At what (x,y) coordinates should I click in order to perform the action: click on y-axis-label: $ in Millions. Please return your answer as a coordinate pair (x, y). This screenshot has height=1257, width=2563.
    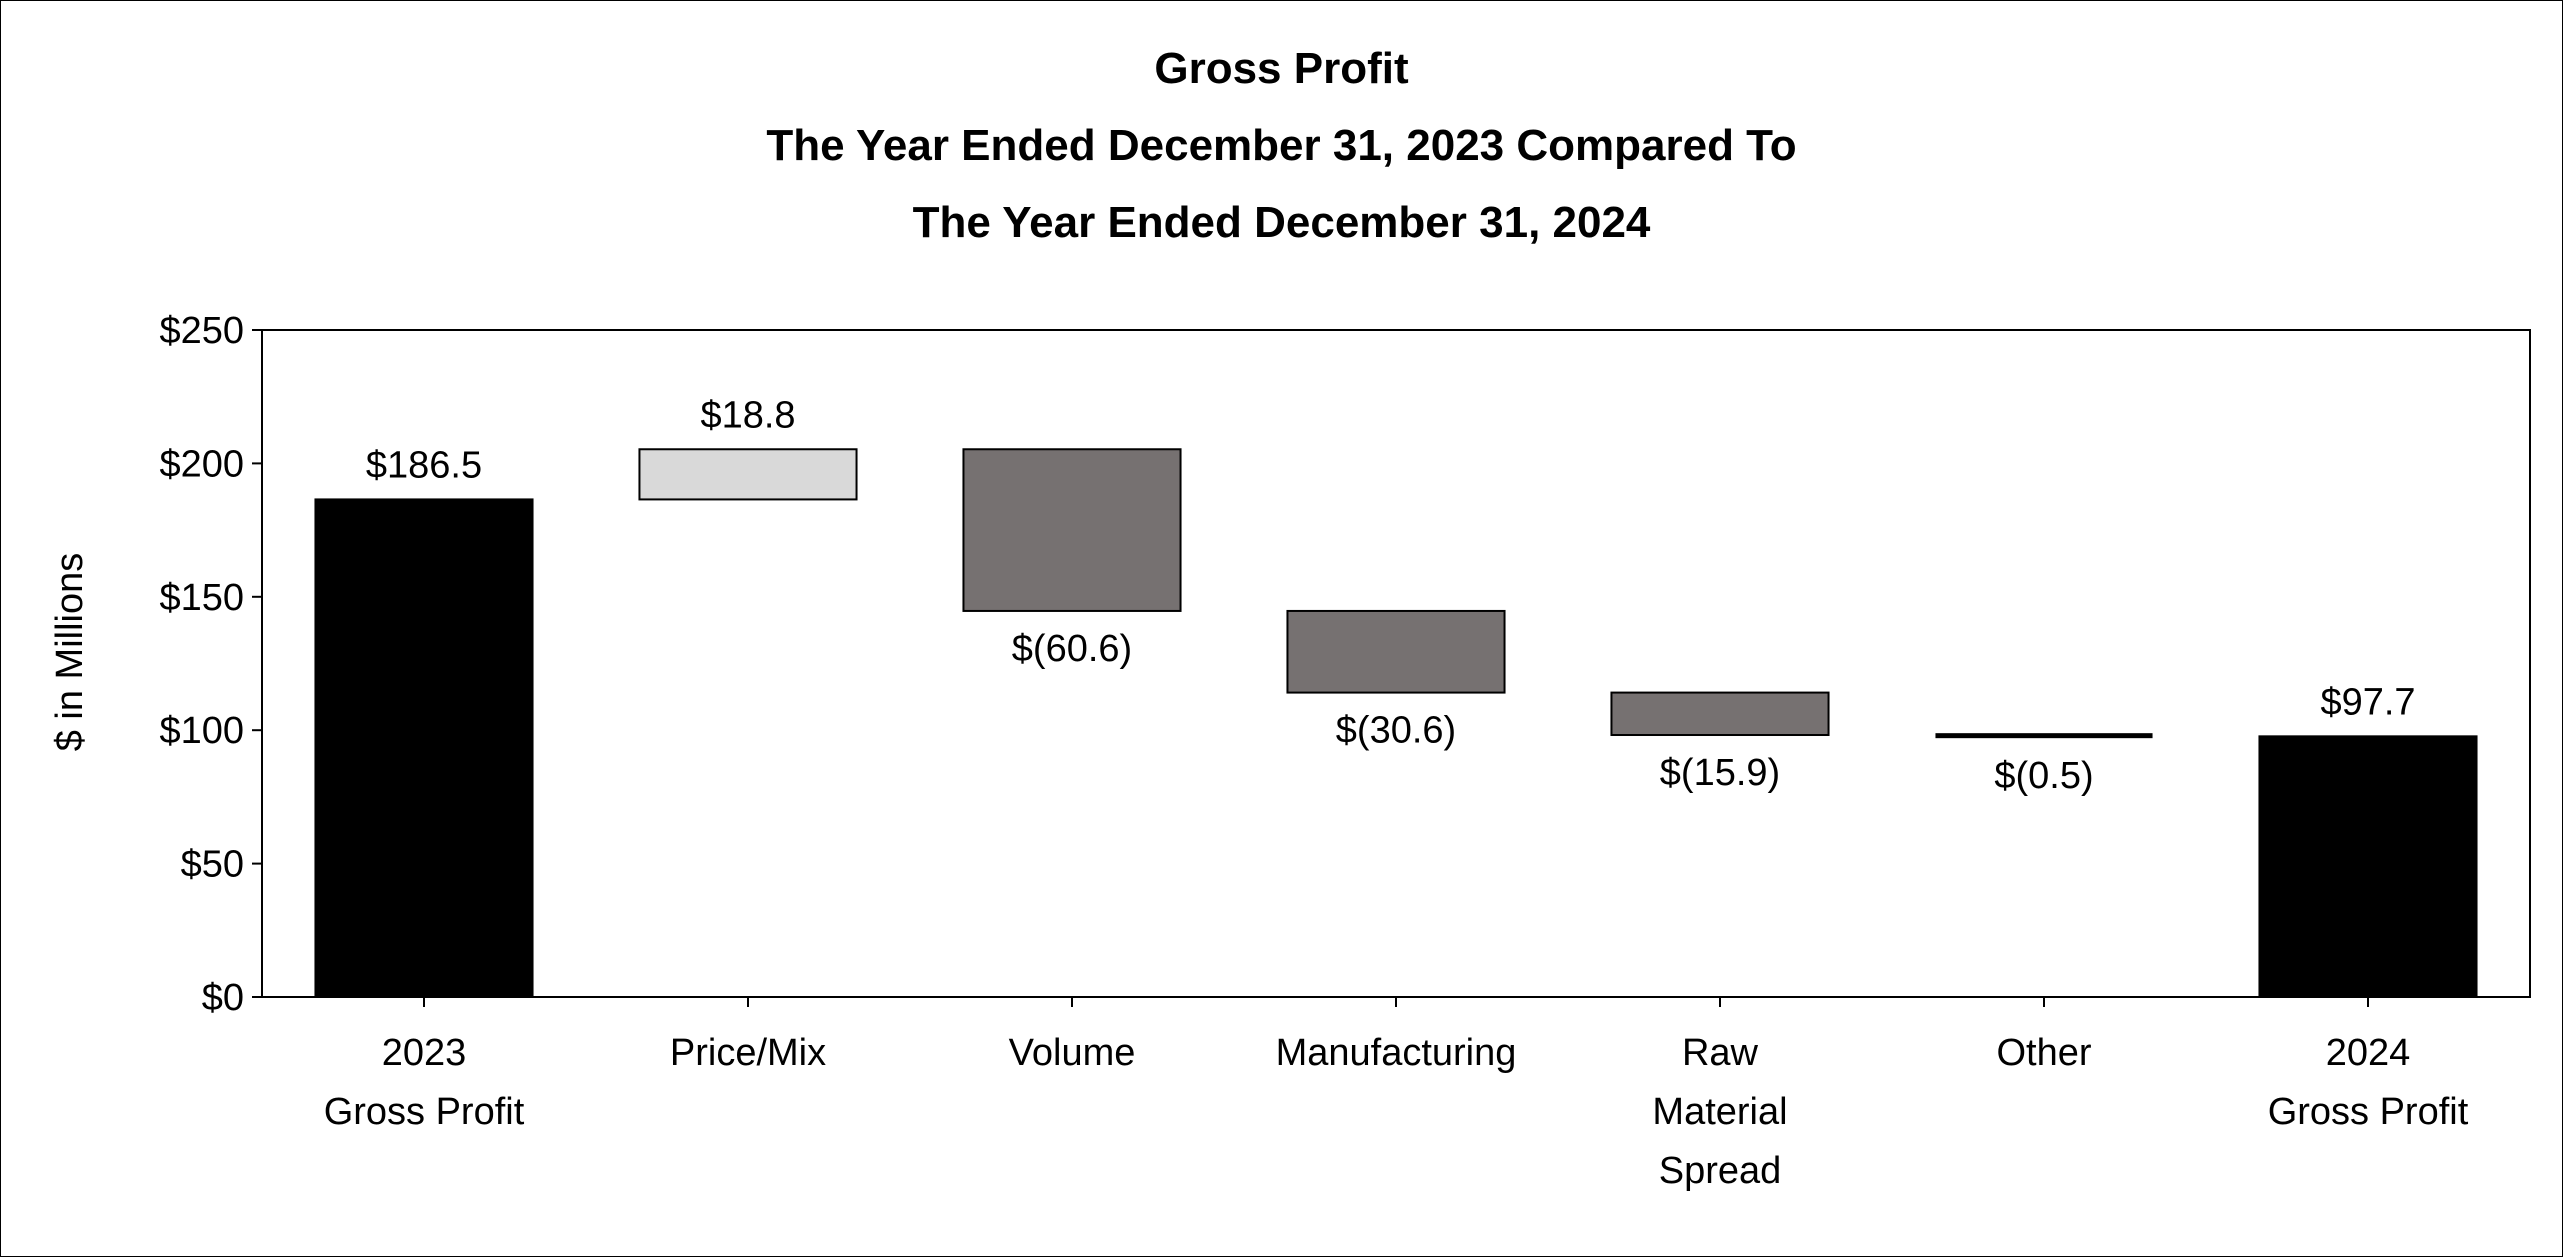
    Looking at the image, I should click on (70, 652).